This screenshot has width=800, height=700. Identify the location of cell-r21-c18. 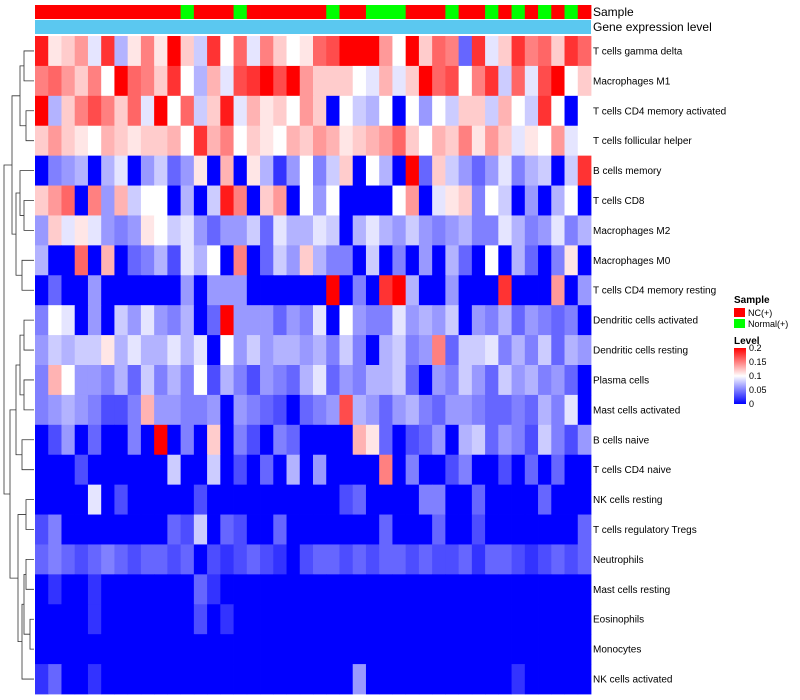
(280, 679).